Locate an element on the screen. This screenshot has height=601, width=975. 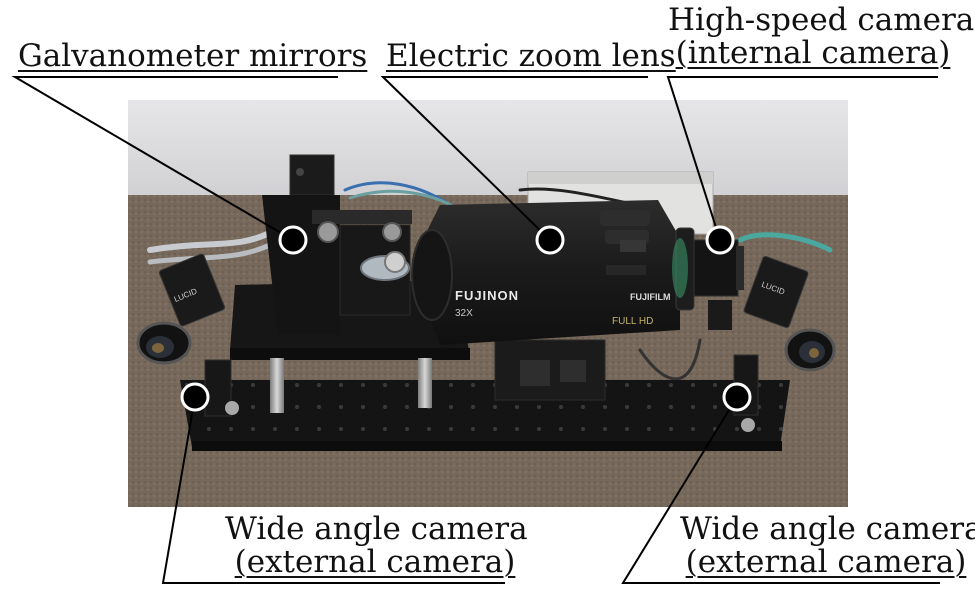
lens-badge-text: FULL HD is located at coordinates (632, 321).